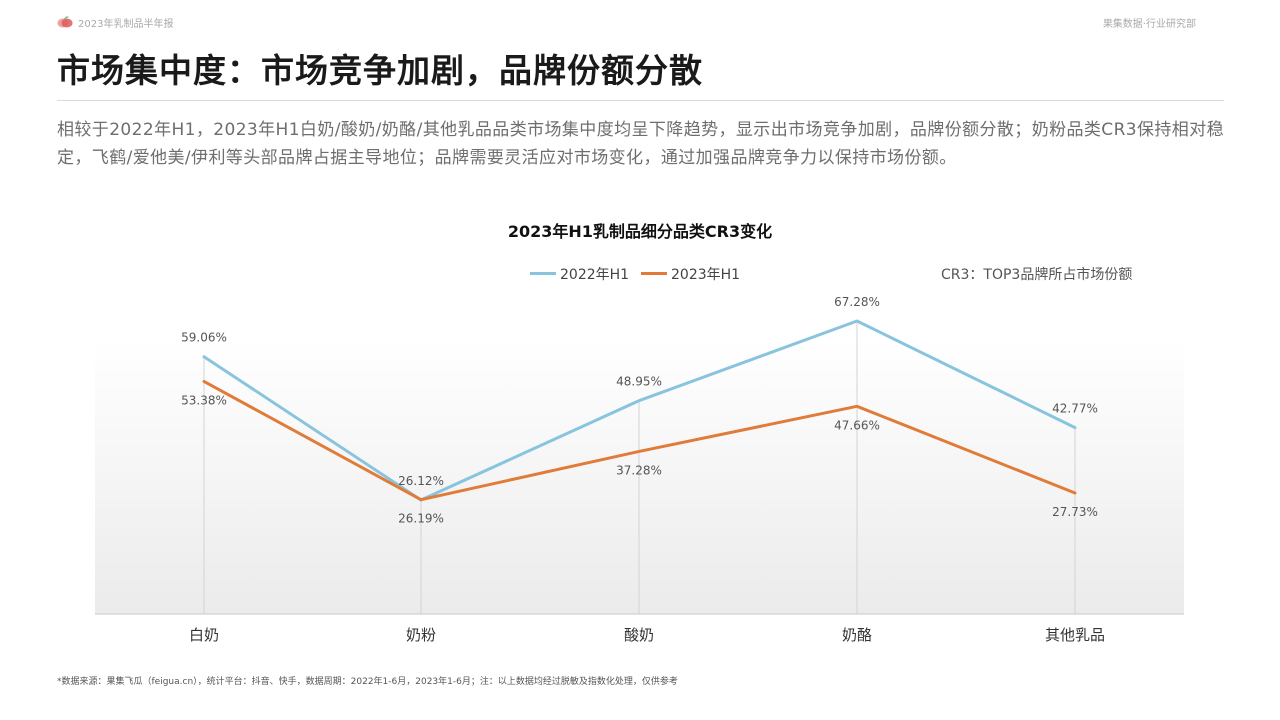 Image resolution: width=1280 pixels, height=720 pixels. What do you see at coordinates (595, 275) in the screenshot?
I see `legend-label-2022: 2022年H1` at bounding box center [595, 275].